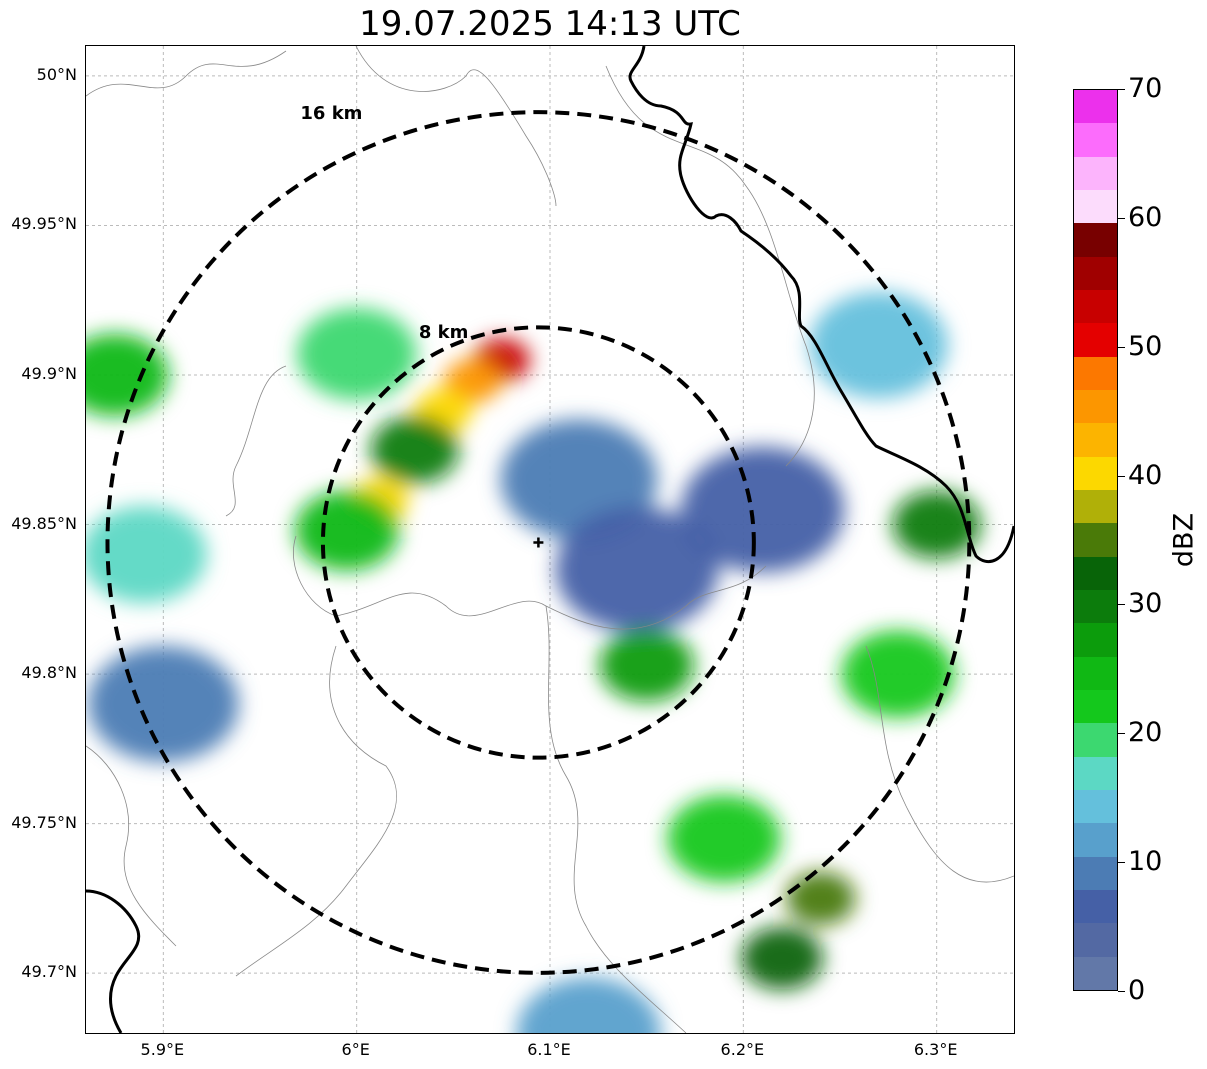 Image resolution: width=1207 pixels, height=1069 pixels. I want to click on lon-tick-label: 5.9°E, so click(162, 1049).